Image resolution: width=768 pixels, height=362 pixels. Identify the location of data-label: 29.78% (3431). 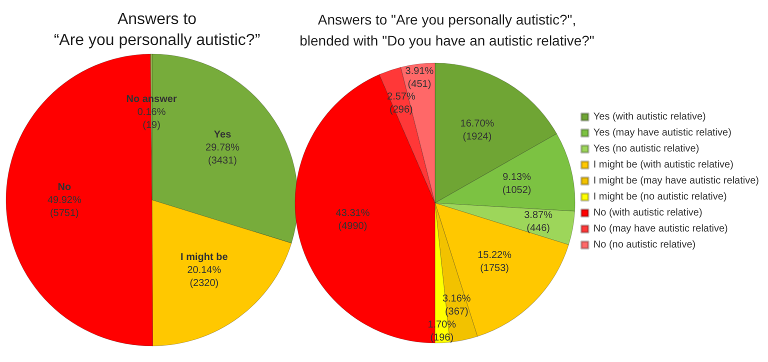
(223, 154).